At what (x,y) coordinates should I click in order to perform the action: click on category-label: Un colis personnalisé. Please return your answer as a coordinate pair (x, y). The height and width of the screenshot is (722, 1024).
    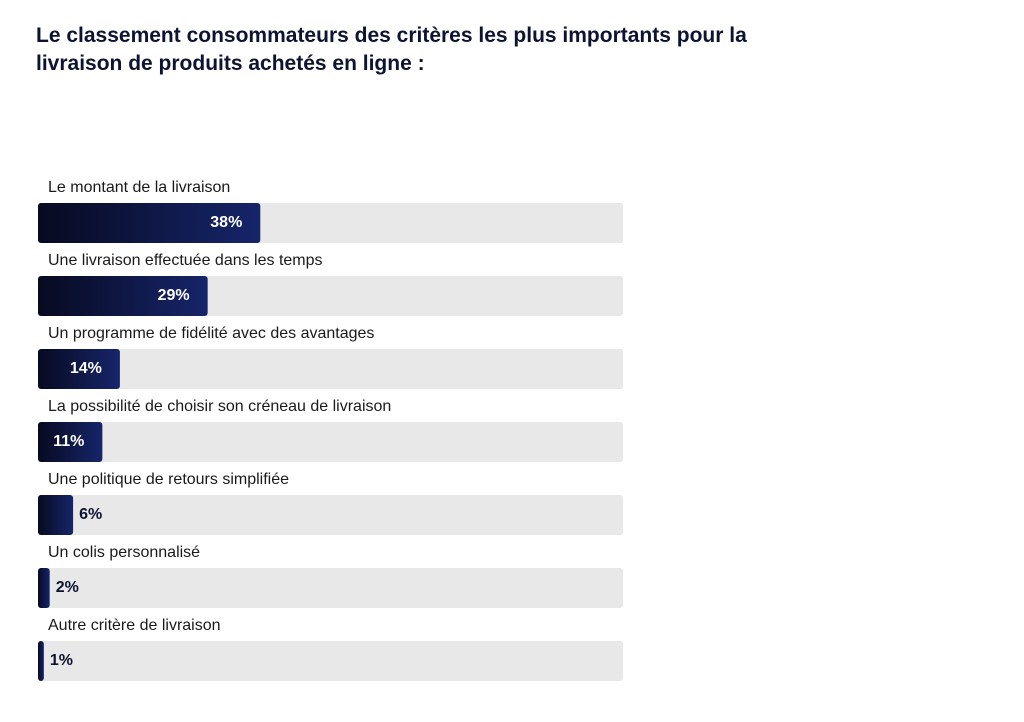
    Looking at the image, I should click on (124, 552).